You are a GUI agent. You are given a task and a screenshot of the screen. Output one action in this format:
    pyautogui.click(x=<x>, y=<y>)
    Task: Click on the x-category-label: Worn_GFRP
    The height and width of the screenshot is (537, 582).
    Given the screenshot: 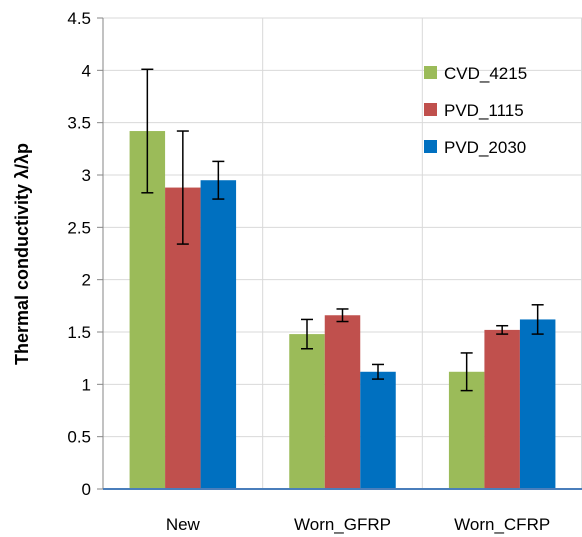 What is the action you would take?
    pyautogui.click(x=342, y=524)
    